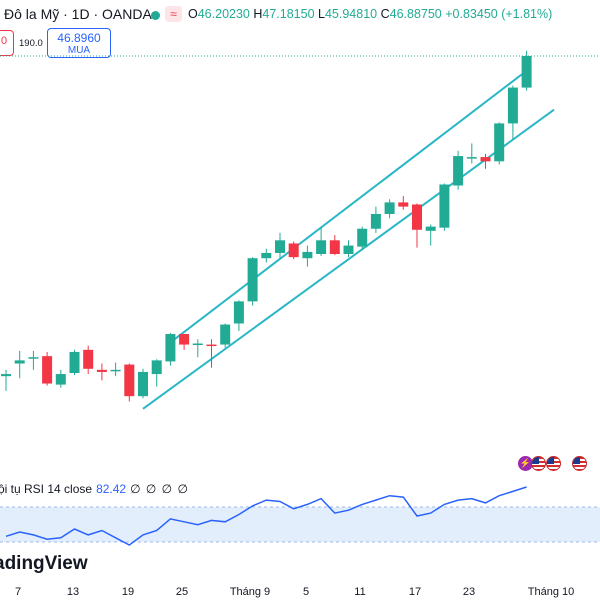 The height and width of the screenshot is (600, 600). What do you see at coordinates (159, 489) in the screenshot?
I see `rsi-extra-values: ∅ ∅ ∅ ∅` at bounding box center [159, 489].